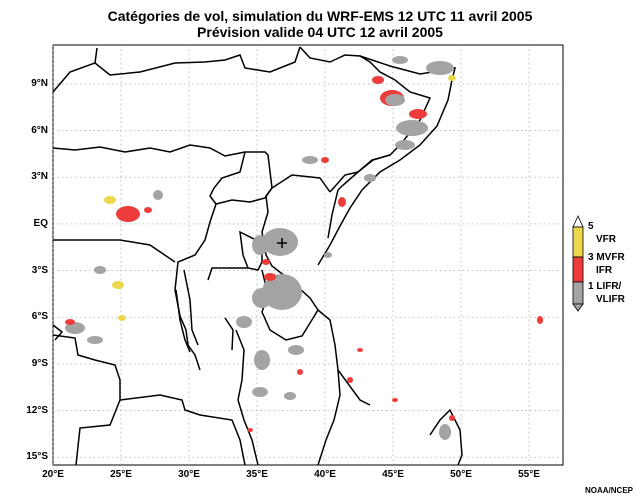 The height and width of the screenshot is (500, 640). Describe the element at coordinates (39, 363) in the screenshot. I see `latitude-tick-label: 9°S` at that location.